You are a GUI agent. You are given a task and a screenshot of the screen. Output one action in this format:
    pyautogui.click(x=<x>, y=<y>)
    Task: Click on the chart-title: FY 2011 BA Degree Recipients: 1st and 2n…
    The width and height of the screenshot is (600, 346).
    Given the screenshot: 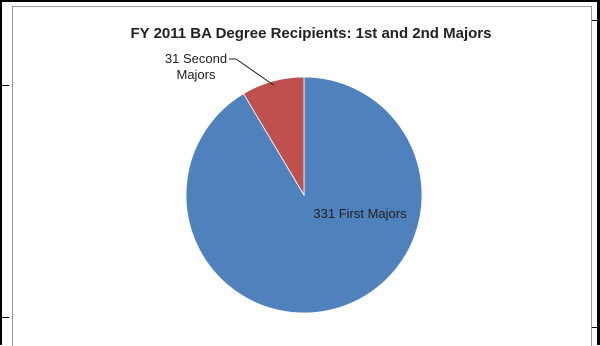 What is the action you would take?
    pyautogui.click(x=311, y=33)
    